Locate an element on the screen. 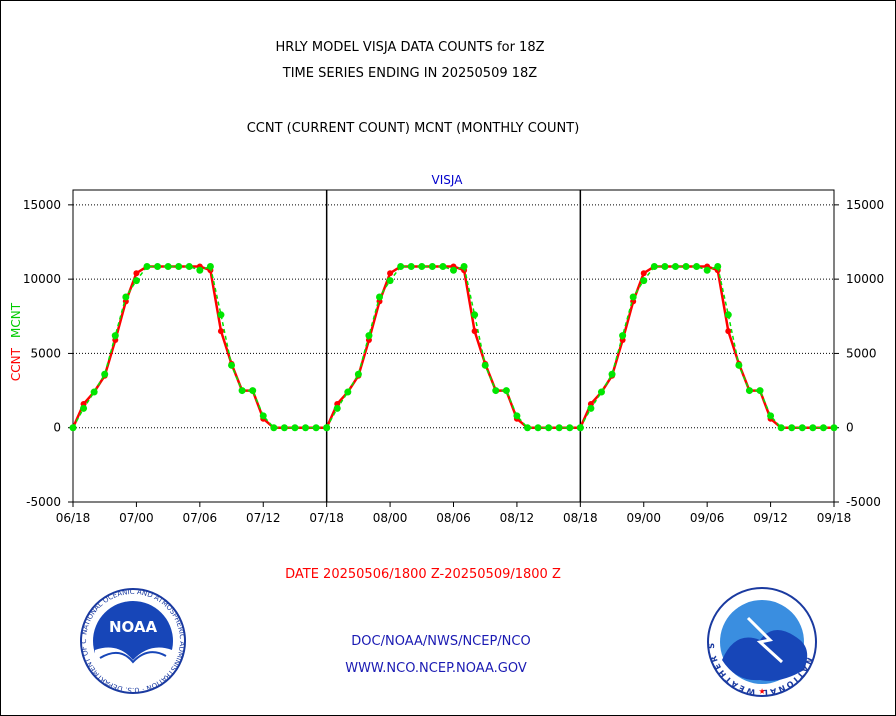  x-tick-label: 08/18 is located at coordinates (580, 518).